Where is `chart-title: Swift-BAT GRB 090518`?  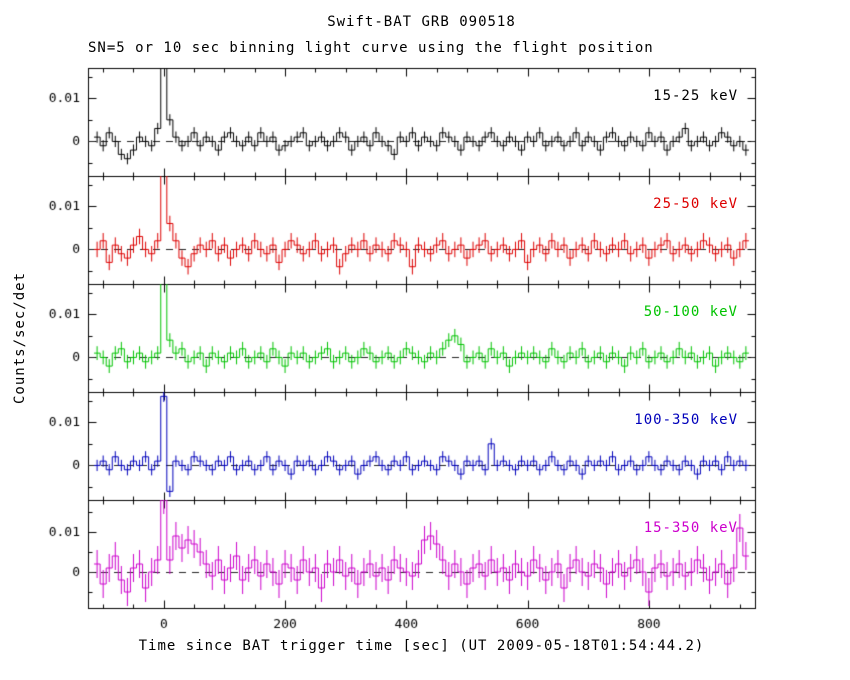
chart-title: Swift-BAT GRB 090518 is located at coordinates (421, 22).